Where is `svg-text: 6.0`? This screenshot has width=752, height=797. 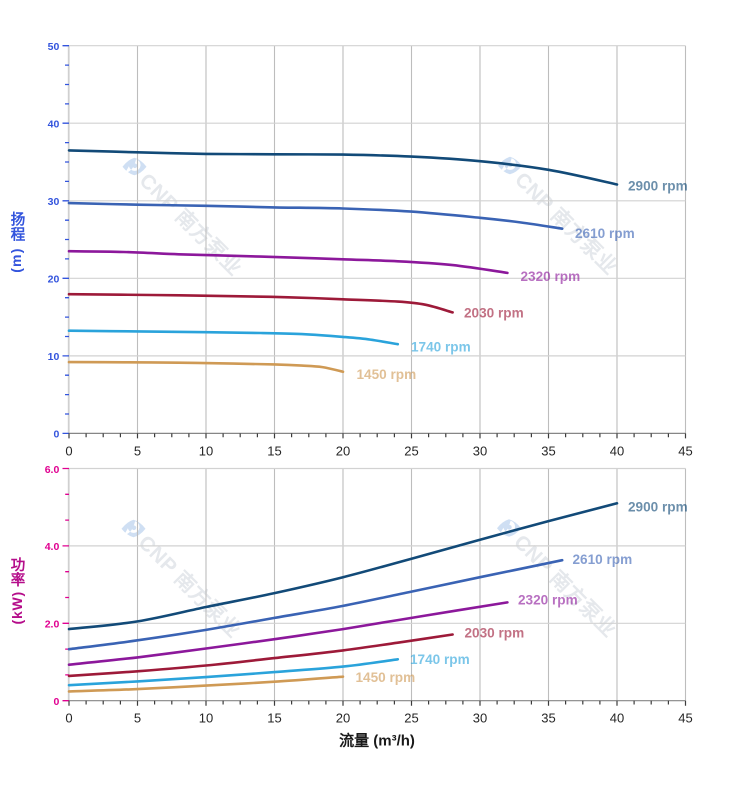 svg-text: 6.0 is located at coordinates (52, 470).